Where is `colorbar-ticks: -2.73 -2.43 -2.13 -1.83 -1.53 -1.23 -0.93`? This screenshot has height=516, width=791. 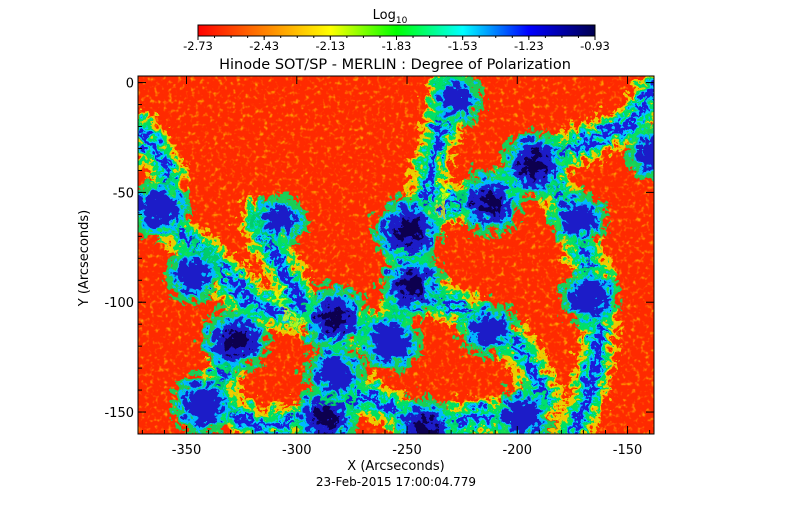 colorbar-ticks: -2.73 -2.43 -2.13 -1.83 -1.53 -1.23 -0.93 is located at coordinates (396, 44).